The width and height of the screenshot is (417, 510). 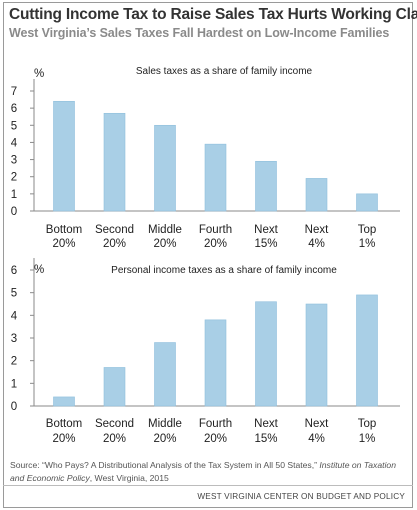 What do you see at coordinates (14, 92) in the screenshot?
I see `y-tick-label-1: 7` at bounding box center [14, 92].